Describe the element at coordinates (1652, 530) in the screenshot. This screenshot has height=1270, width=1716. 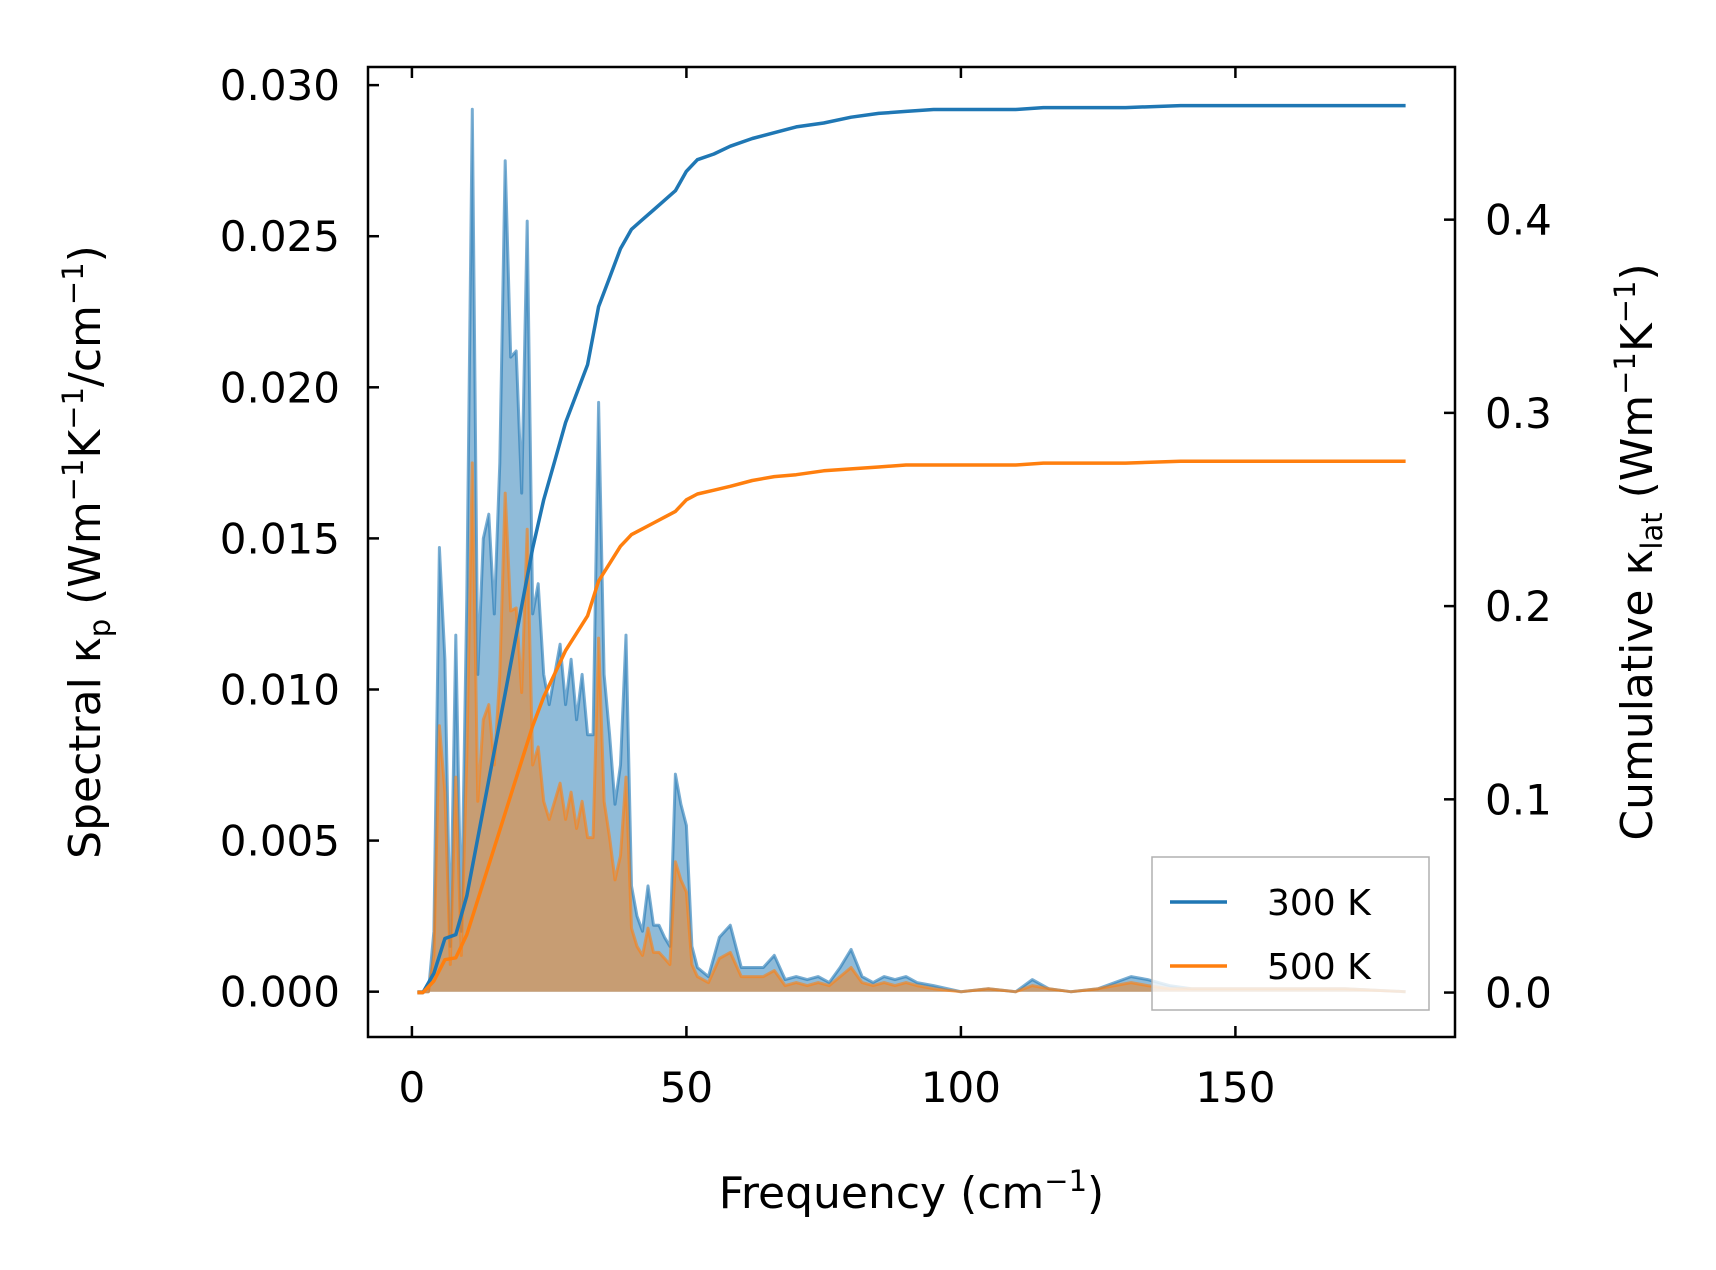
I see `axis-title-part: lat` at that location.